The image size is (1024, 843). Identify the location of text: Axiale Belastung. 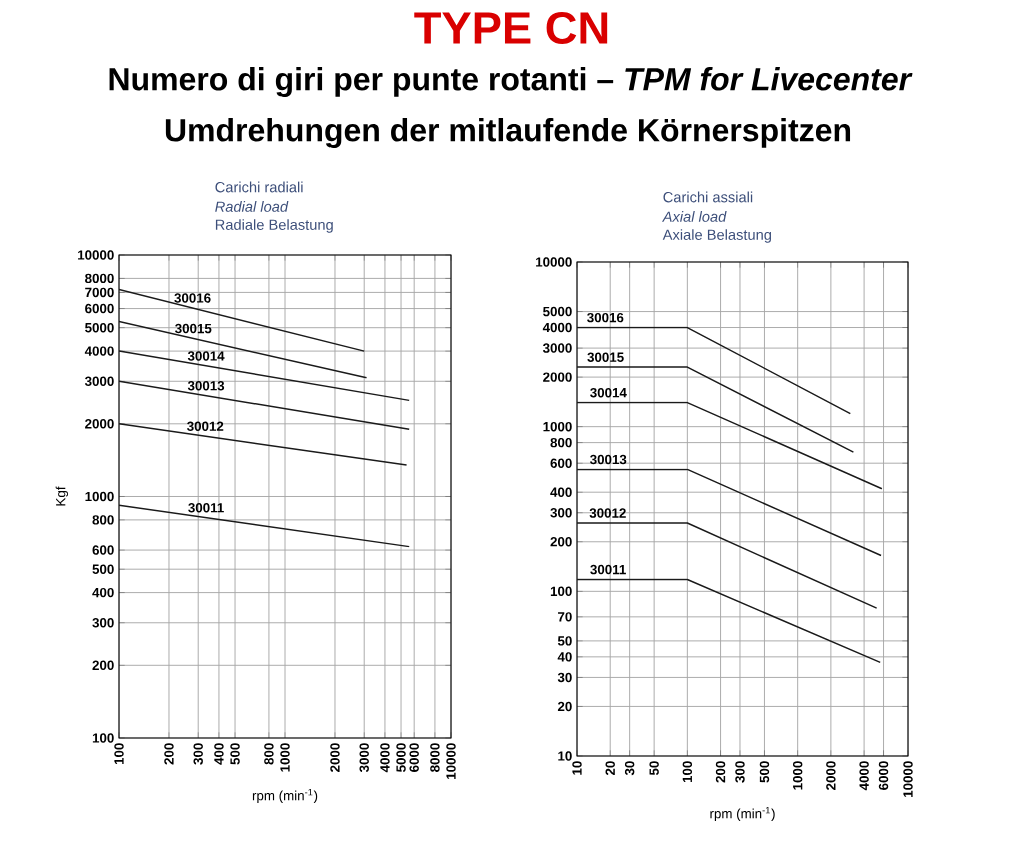
(716, 236).